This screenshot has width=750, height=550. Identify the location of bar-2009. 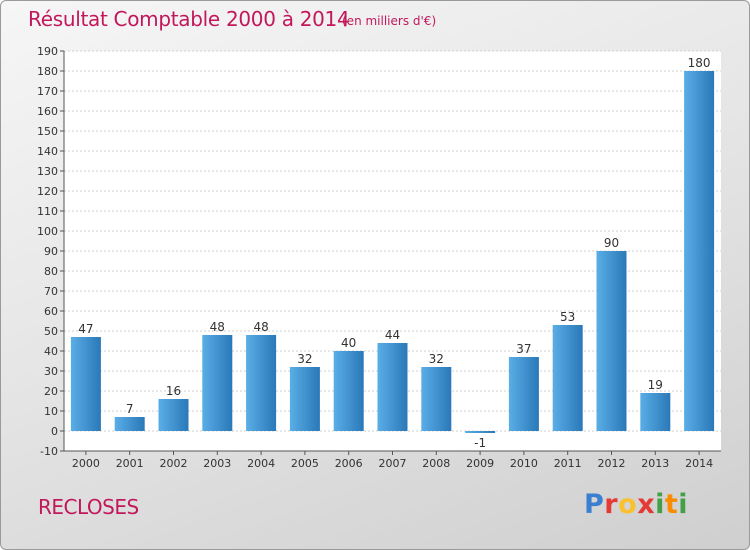
(480, 432).